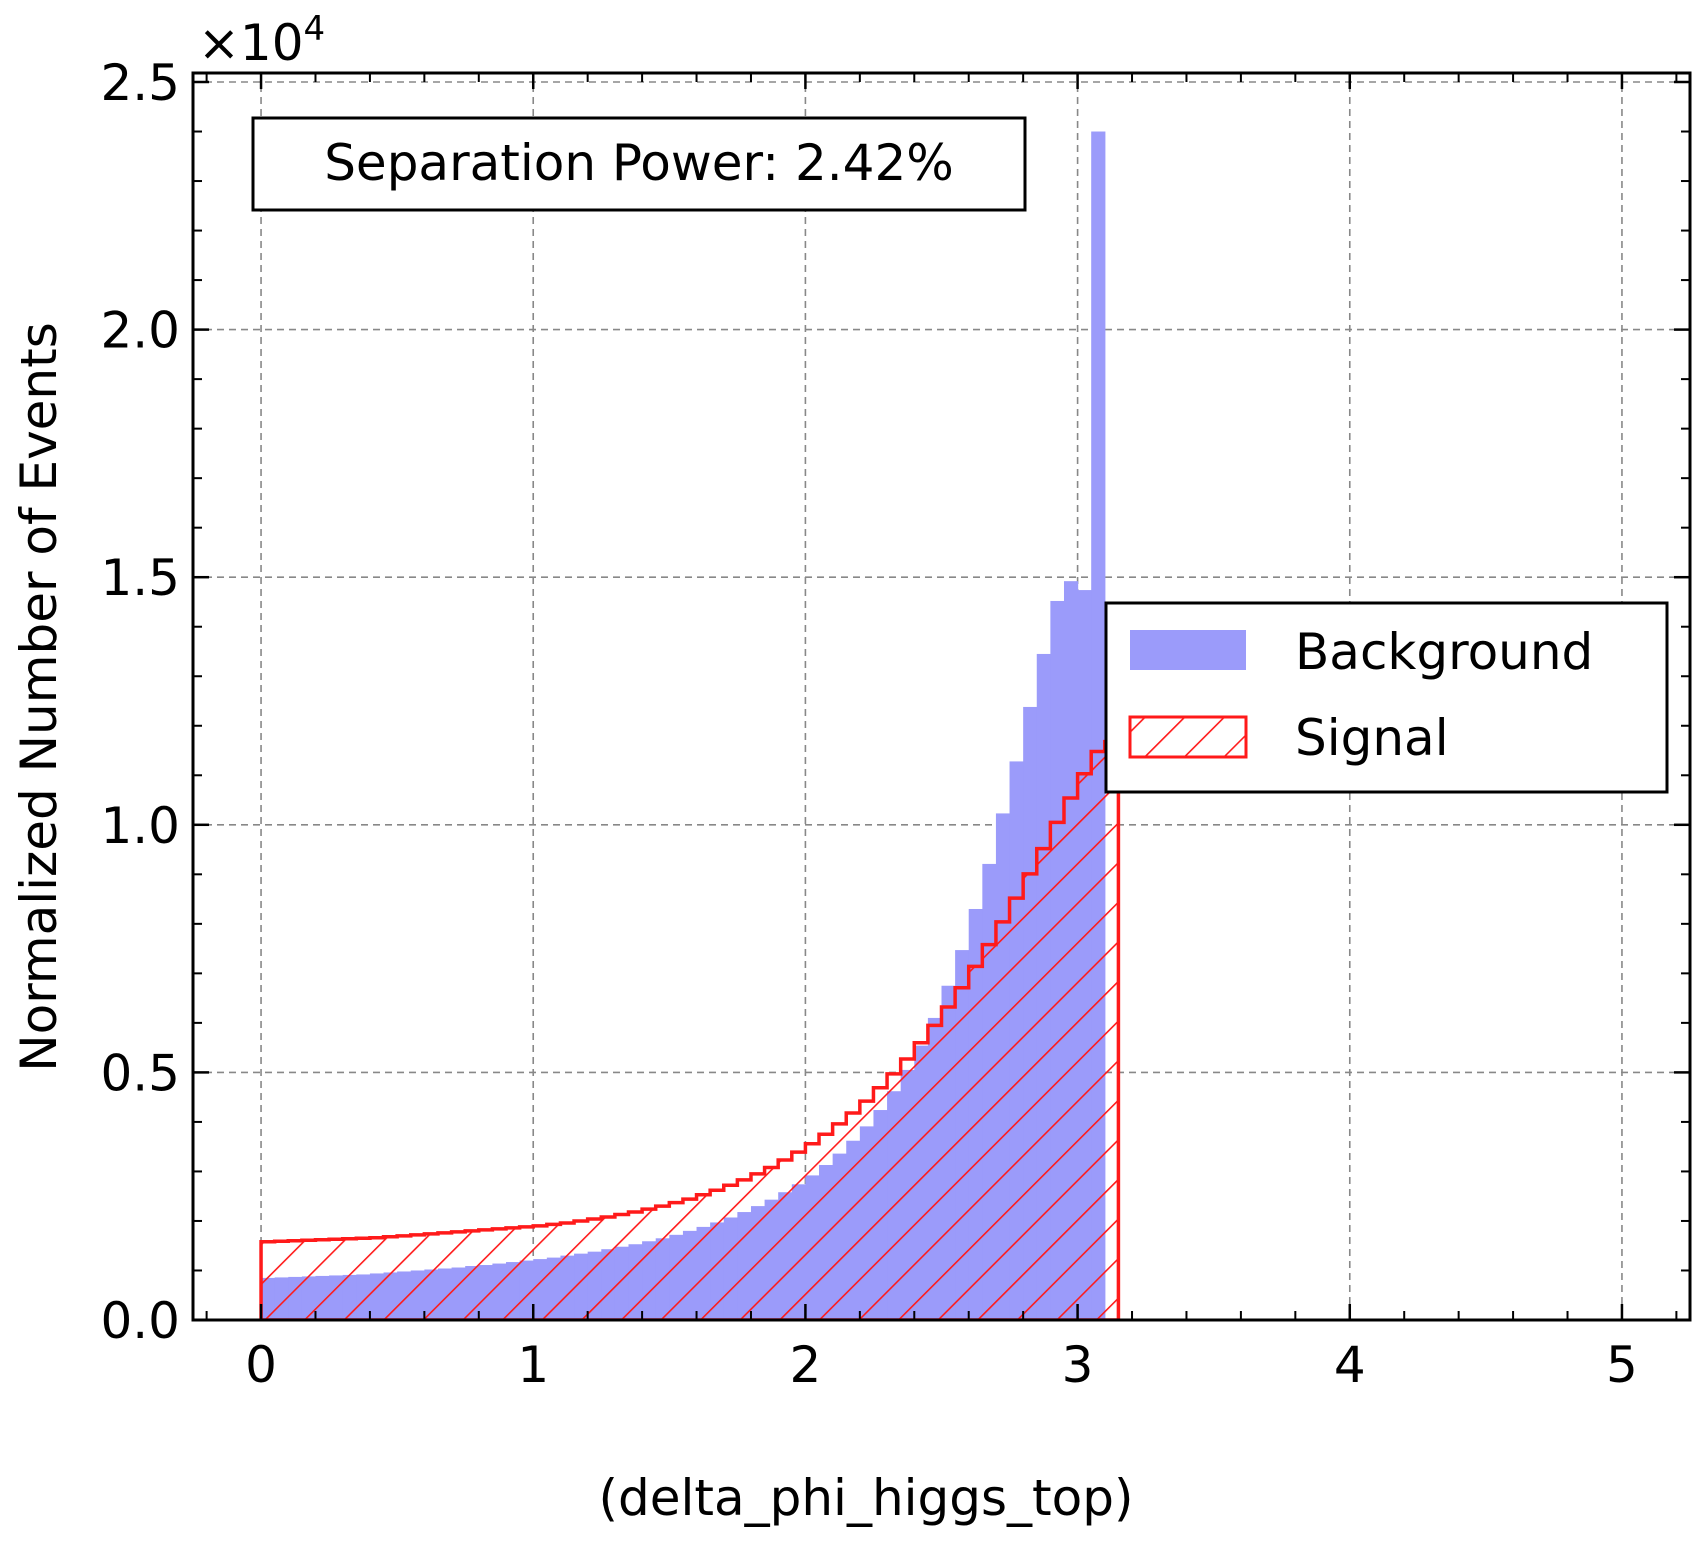 The height and width of the screenshot is (1541, 1704). I want to click on x-tick-label-1: 1, so click(533, 1365).